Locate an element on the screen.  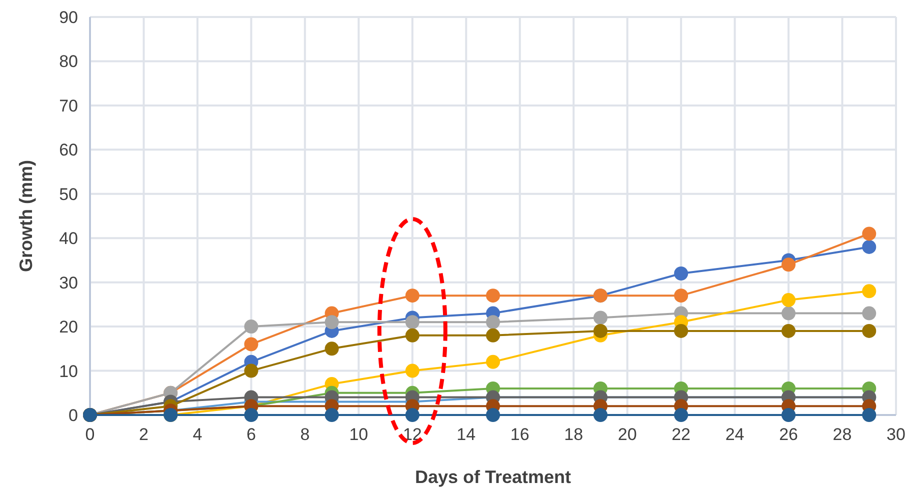
x-tick-label: 22 is located at coordinates (681, 434).